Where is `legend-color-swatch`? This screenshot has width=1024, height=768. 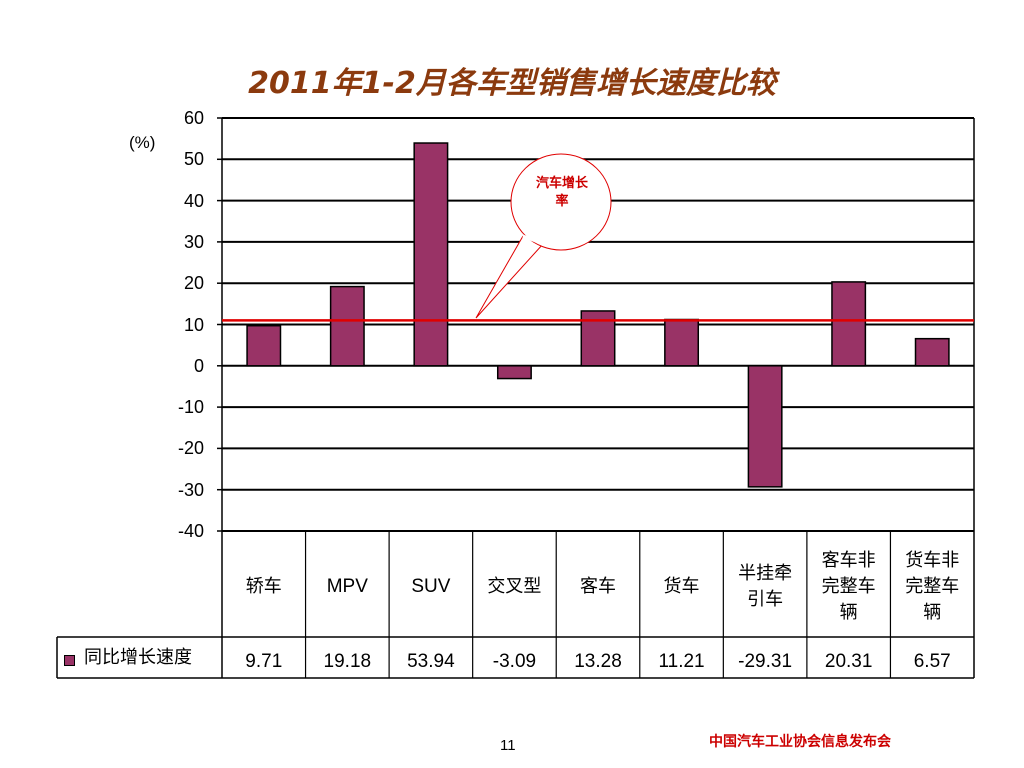
legend-color-swatch is located at coordinates (69, 660).